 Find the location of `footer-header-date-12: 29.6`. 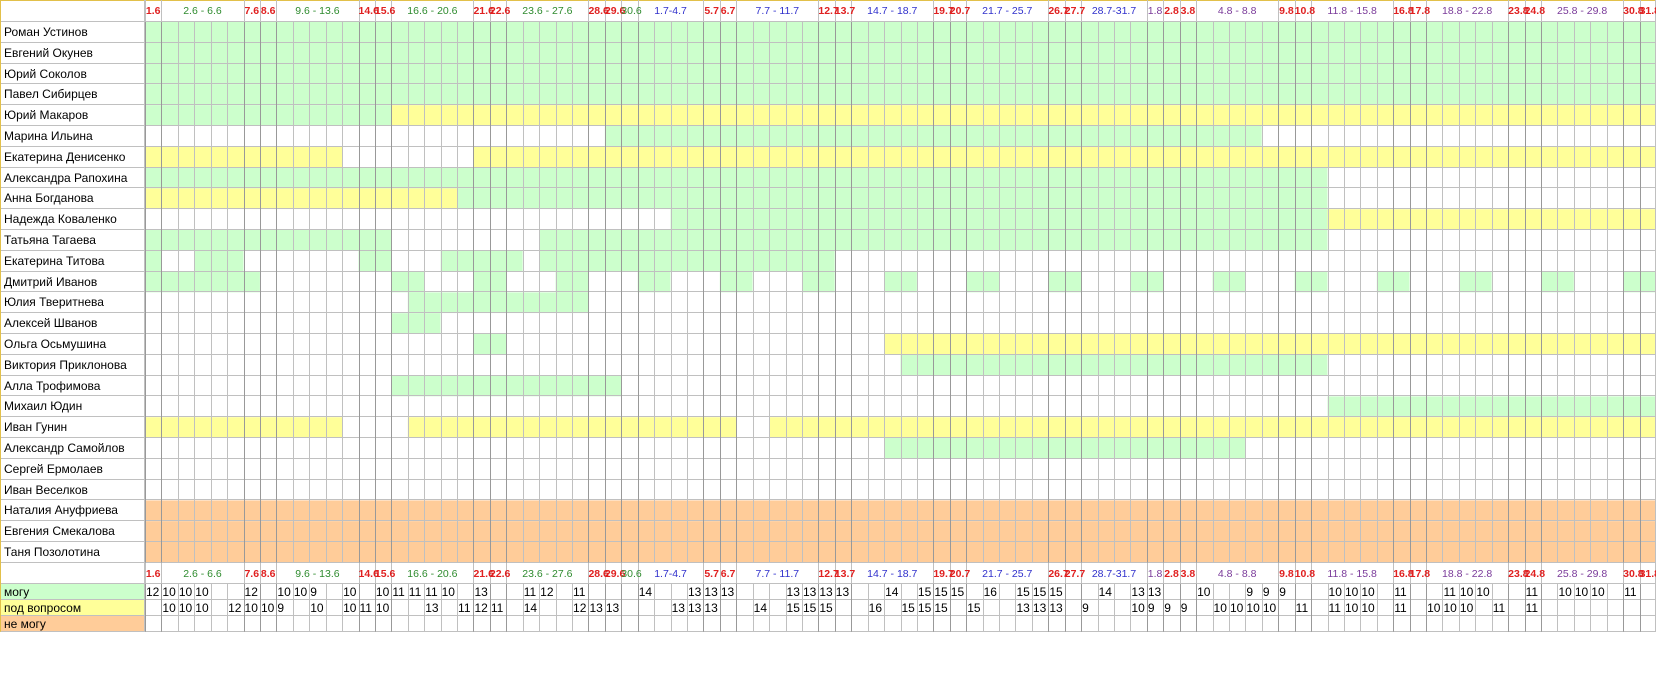

footer-header-date-12: 29.6 is located at coordinates (615, 573).